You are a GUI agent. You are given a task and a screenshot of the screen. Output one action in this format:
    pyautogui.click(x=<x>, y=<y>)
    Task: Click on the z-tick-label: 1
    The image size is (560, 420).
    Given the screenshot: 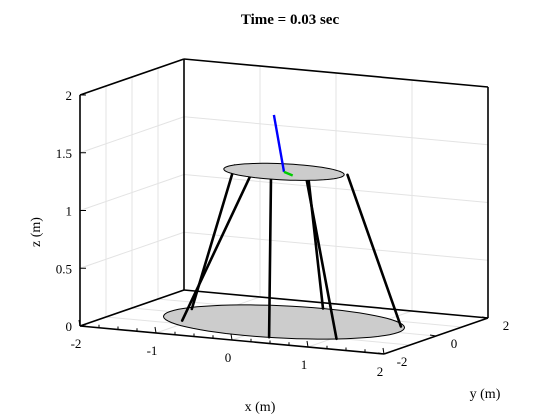 What is the action you would take?
    pyautogui.click(x=69, y=211)
    